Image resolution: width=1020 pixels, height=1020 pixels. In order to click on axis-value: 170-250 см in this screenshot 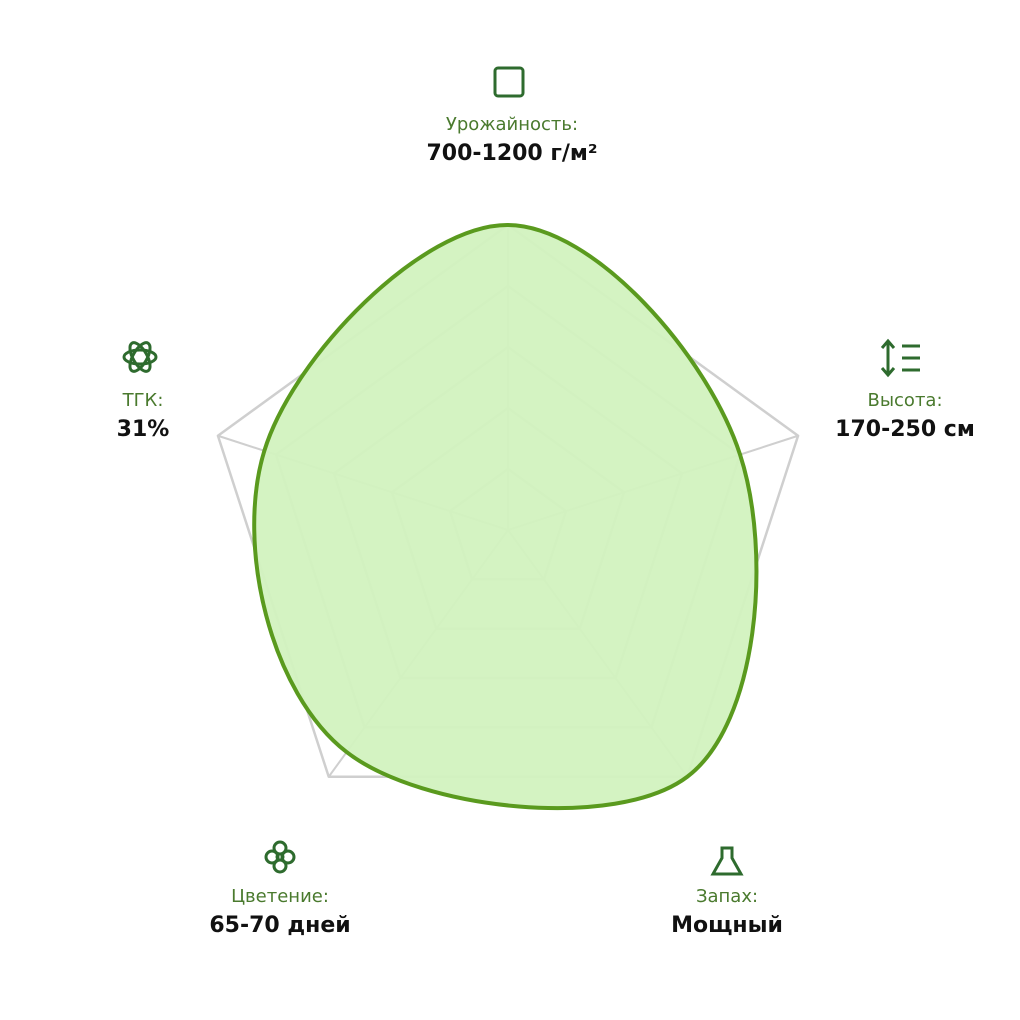, I will do `click(905, 429)`.